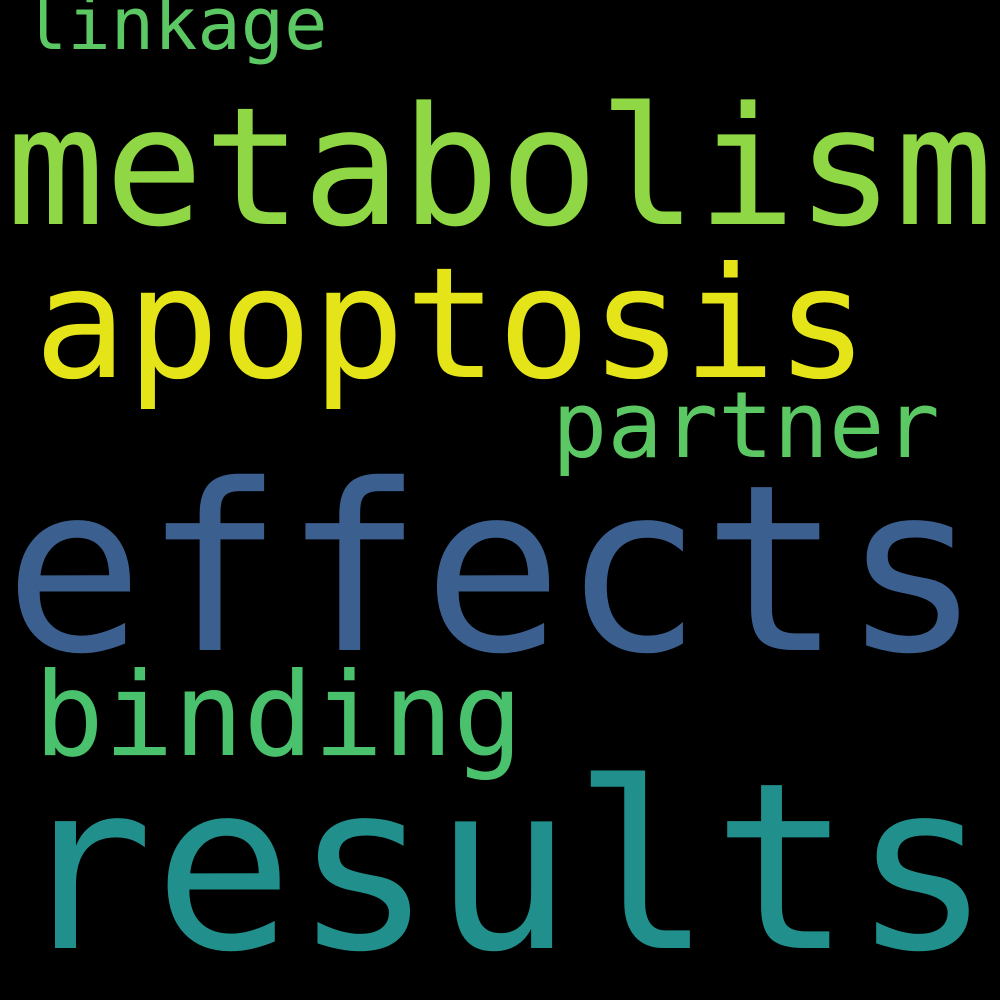  I want to click on word-apoptosis: apoptosis, so click(451, 324).